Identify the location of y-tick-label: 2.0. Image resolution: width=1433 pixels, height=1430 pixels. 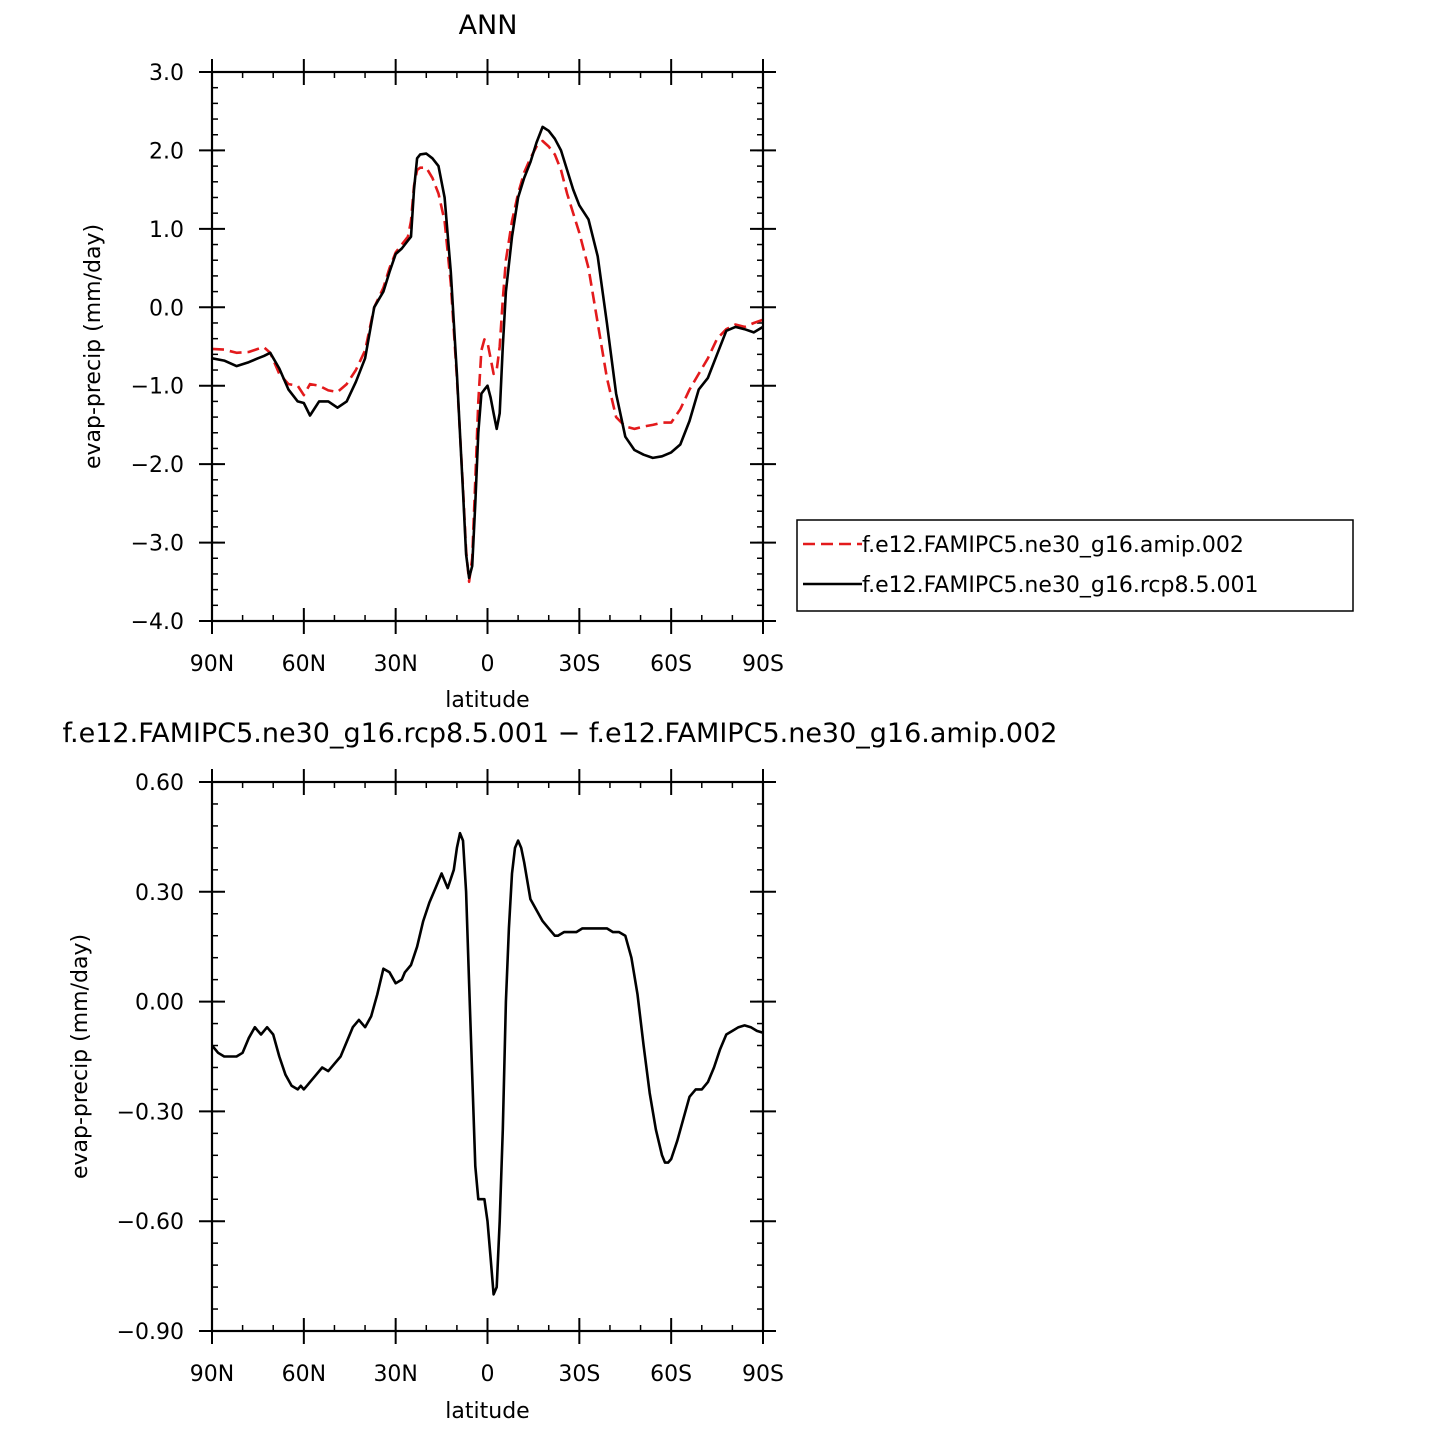
(166, 151).